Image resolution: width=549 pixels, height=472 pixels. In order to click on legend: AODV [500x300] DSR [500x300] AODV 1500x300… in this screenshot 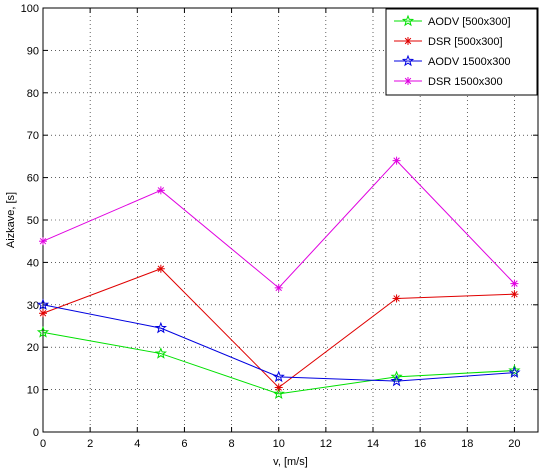, I will do `click(461, 52)`.